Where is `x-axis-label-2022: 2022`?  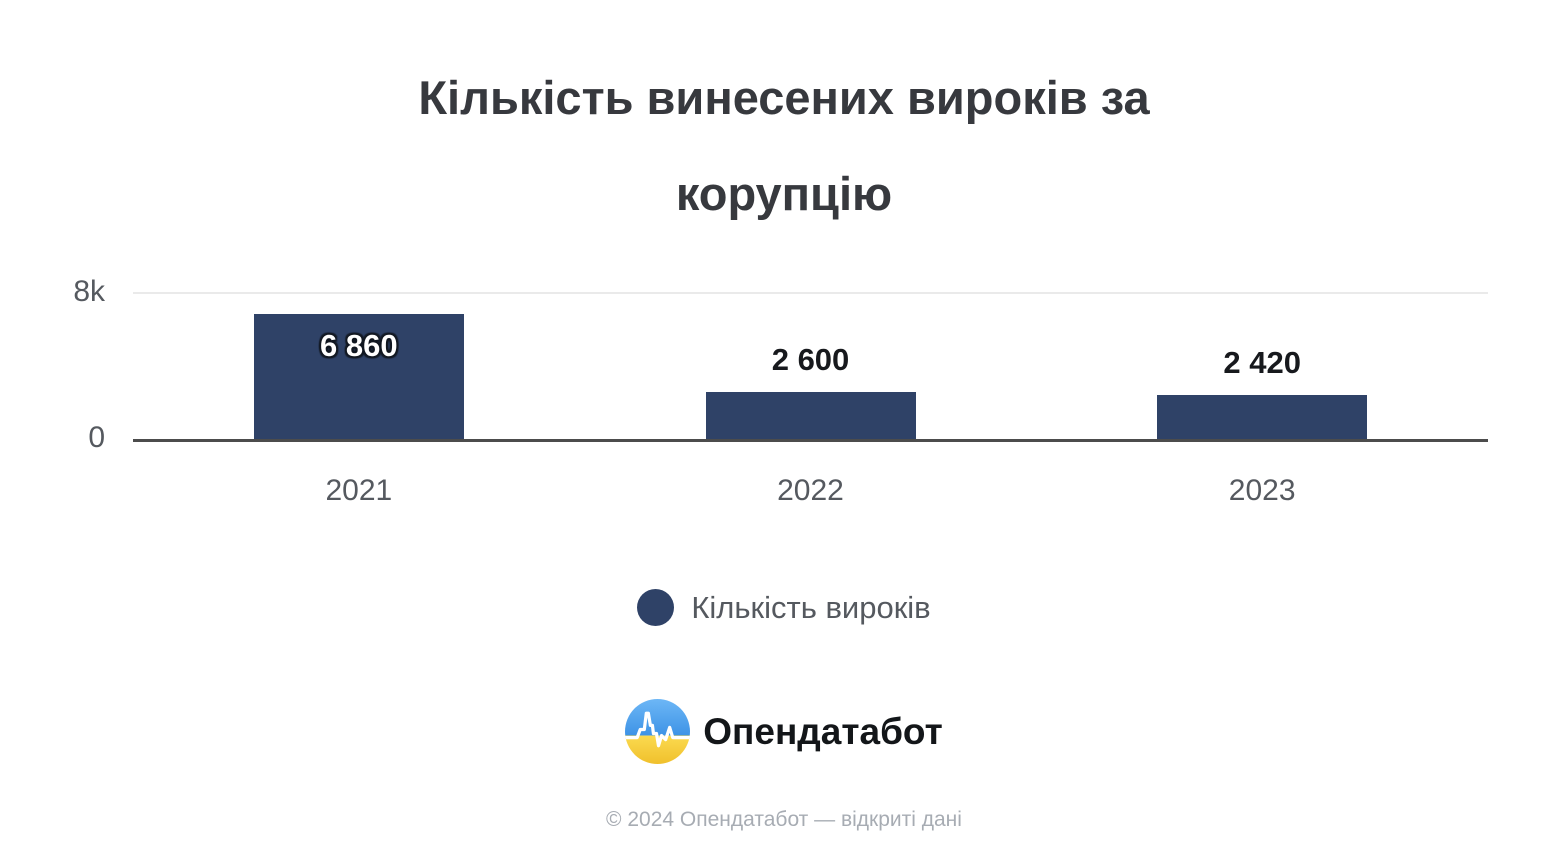 x-axis-label-2022: 2022 is located at coordinates (810, 490).